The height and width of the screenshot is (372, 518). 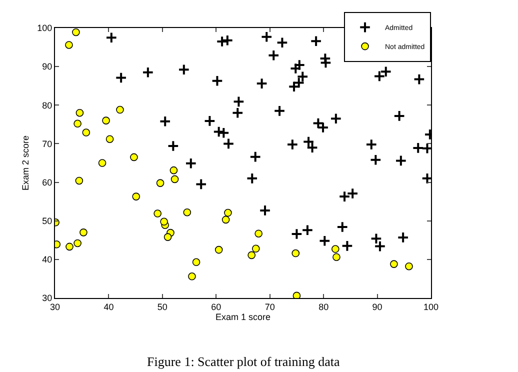 I want to click on y-tick-label: 40, so click(x=47, y=259).